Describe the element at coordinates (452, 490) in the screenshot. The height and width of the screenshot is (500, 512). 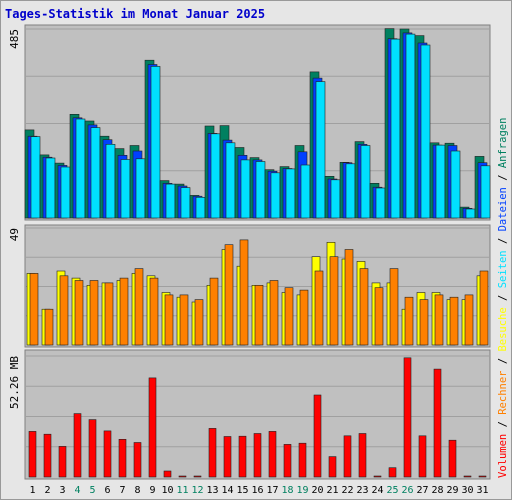
I see `day-label-29: 29` at that location.